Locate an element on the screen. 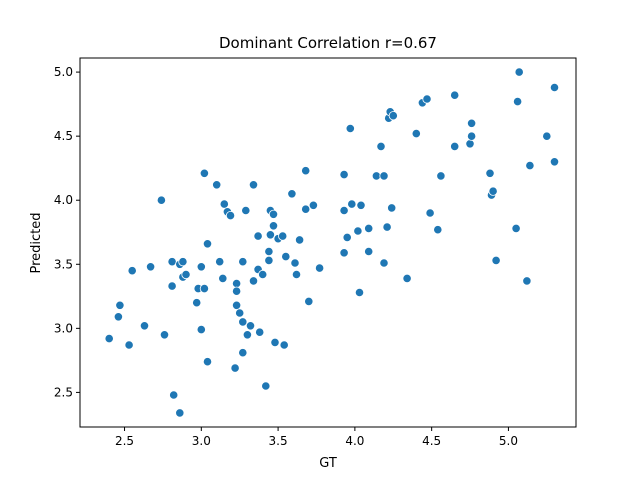 The height and width of the screenshot is (480, 640). y-axis-ticks: 2.5 3.0 3.5 4.0 4.5 5.0 is located at coordinates (67, 232).